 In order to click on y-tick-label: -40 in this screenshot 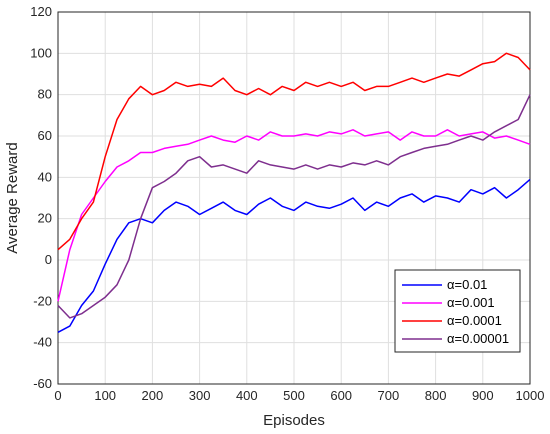, I will do `click(42, 342)`.